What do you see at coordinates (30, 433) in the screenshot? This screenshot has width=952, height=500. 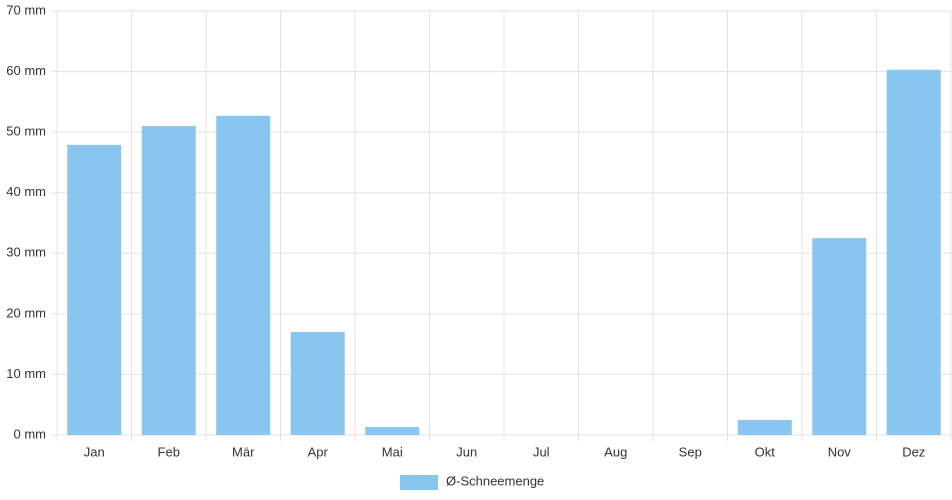 I see `y-tick-label: 0 mm` at bounding box center [30, 433].